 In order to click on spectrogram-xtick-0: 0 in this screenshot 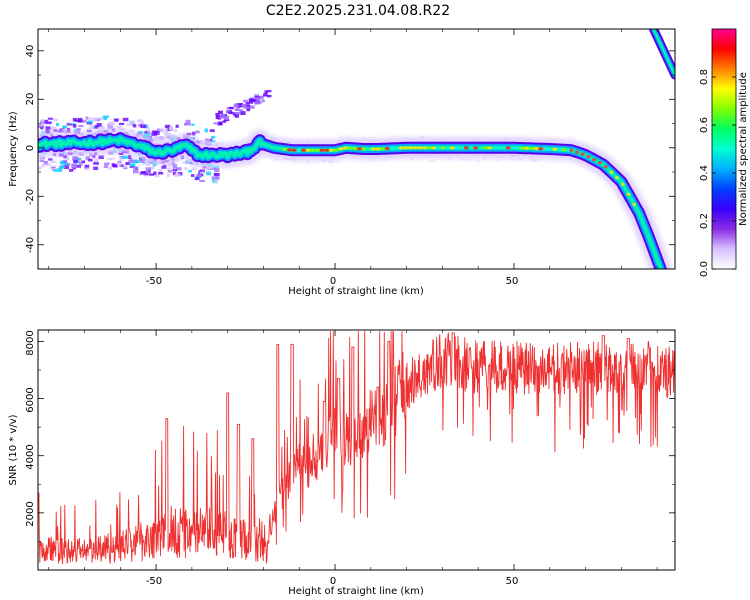, I will do `click(333, 281)`.